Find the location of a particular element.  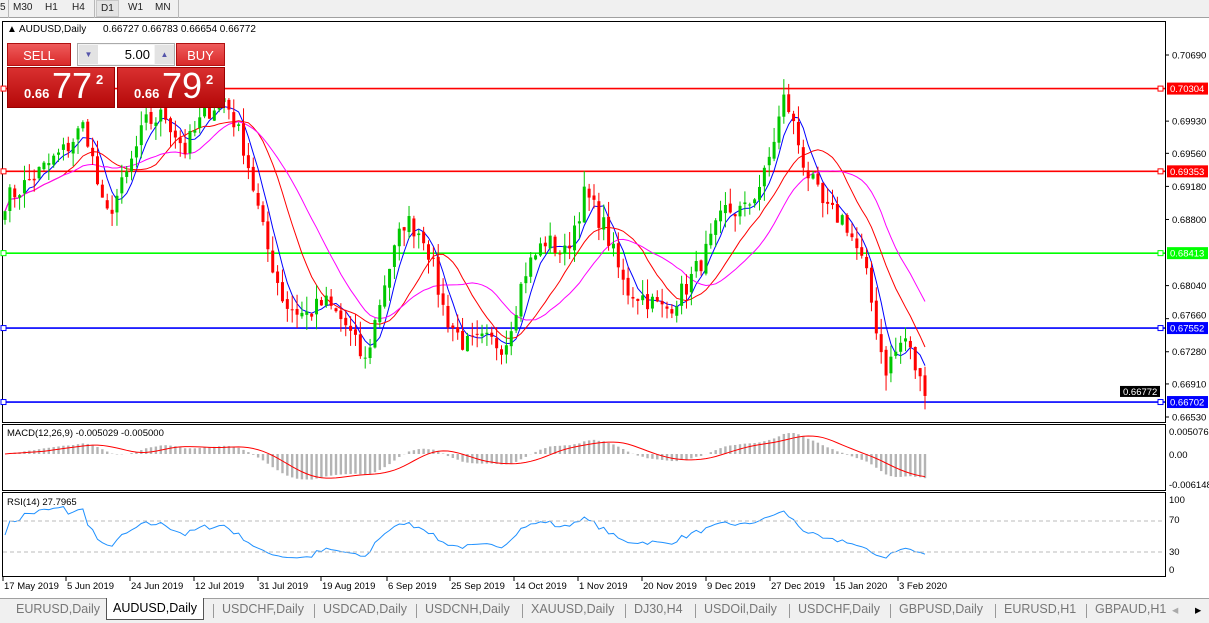

buy-button: BUY is located at coordinates (200, 54).